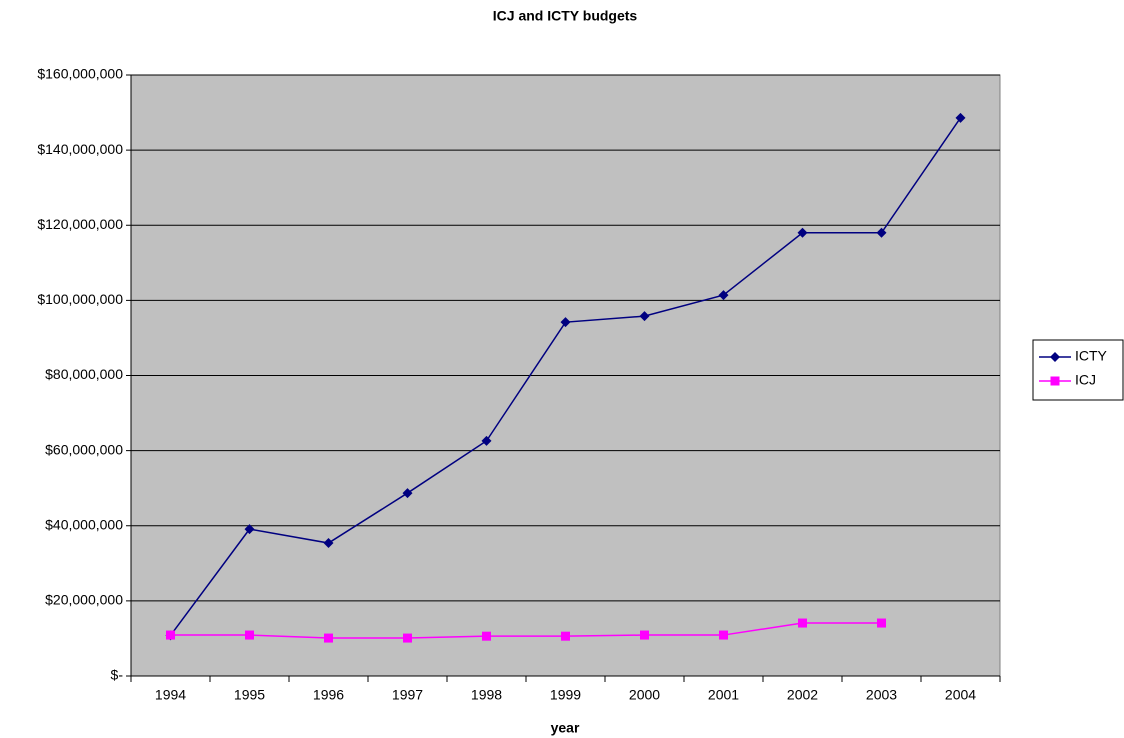  I want to click on x-tick-label: 2003, so click(881, 695).